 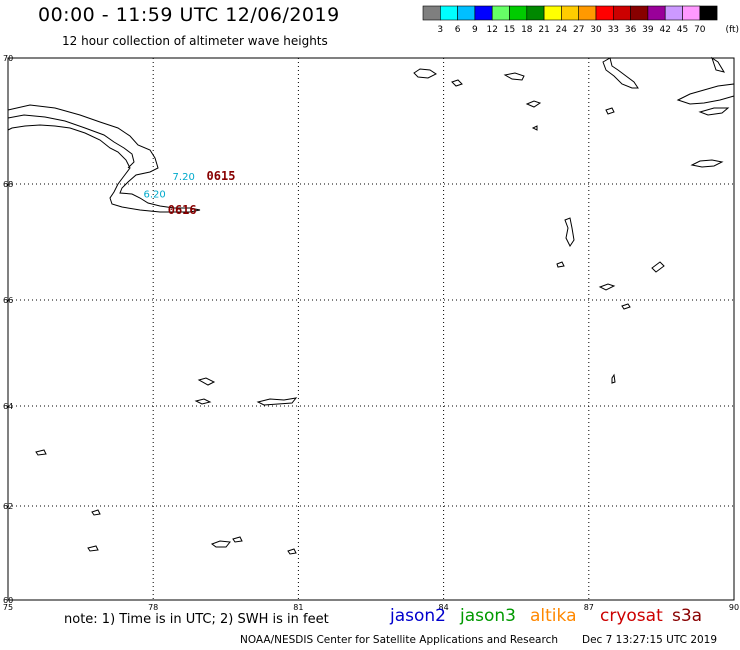 What do you see at coordinates (664, 30) in the screenshot?
I see `colorbar-label: 42` at bounding box center [664, 30].